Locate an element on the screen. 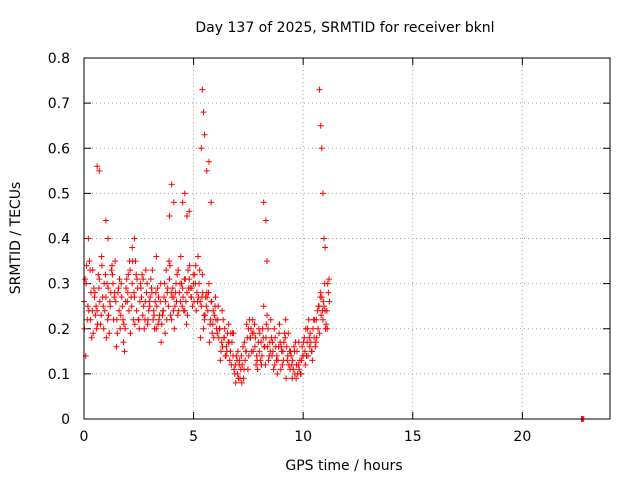 The image size is (640, 485). x-tick-label: 10 is located at coordinates (303, 437).